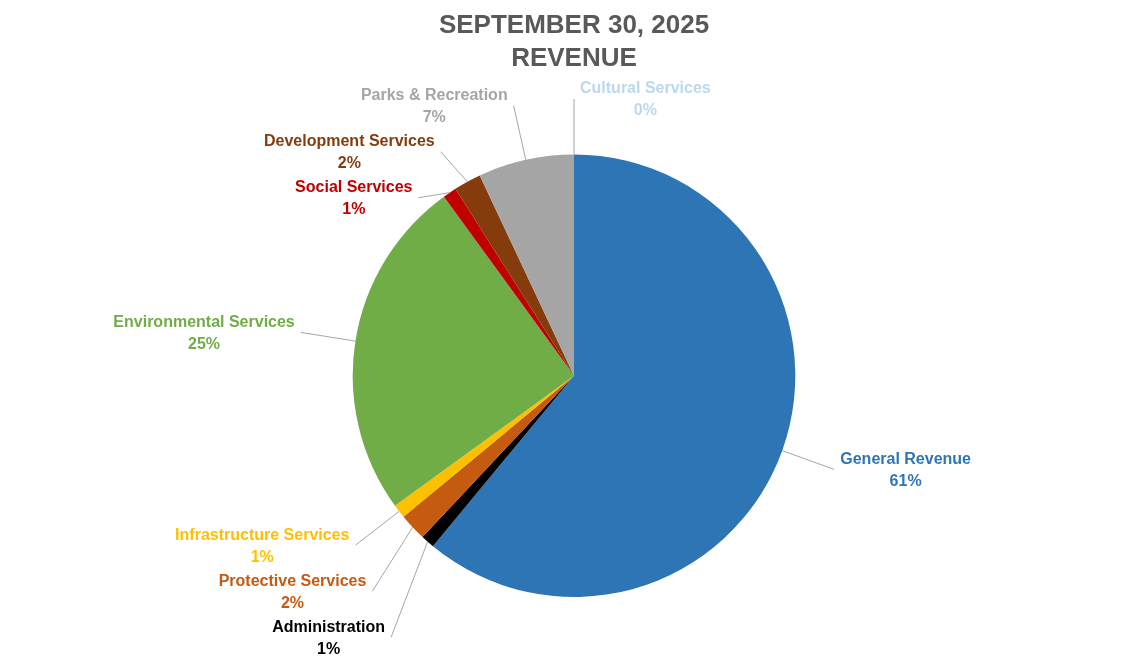  Describe the element at coordinates (906, 458) in the screenshot. I see `slice-label: General Revenue` at that location.